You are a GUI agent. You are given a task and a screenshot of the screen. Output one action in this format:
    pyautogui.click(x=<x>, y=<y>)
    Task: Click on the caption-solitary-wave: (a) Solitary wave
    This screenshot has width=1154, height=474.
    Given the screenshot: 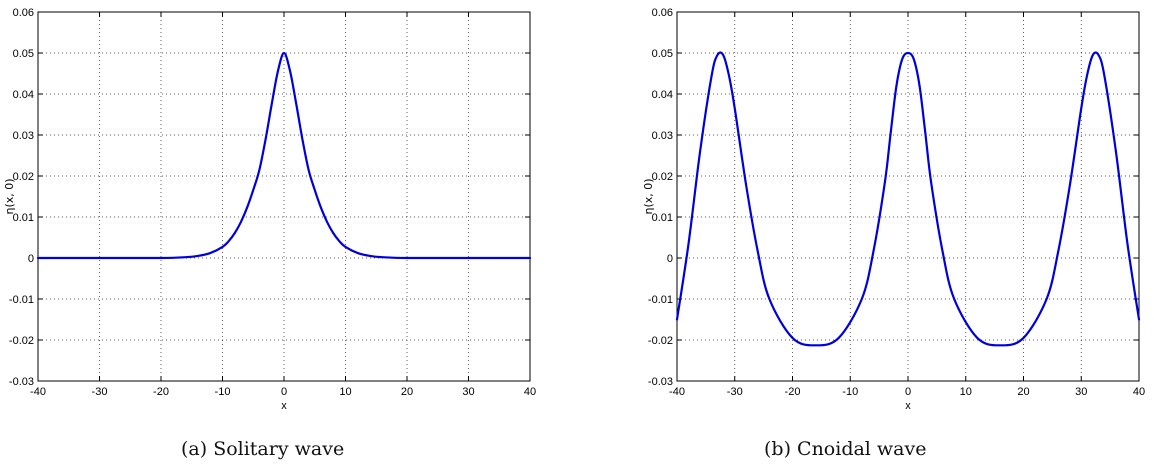 What is the action you would take?
    pyautogui.click(x=262, y=449)
    